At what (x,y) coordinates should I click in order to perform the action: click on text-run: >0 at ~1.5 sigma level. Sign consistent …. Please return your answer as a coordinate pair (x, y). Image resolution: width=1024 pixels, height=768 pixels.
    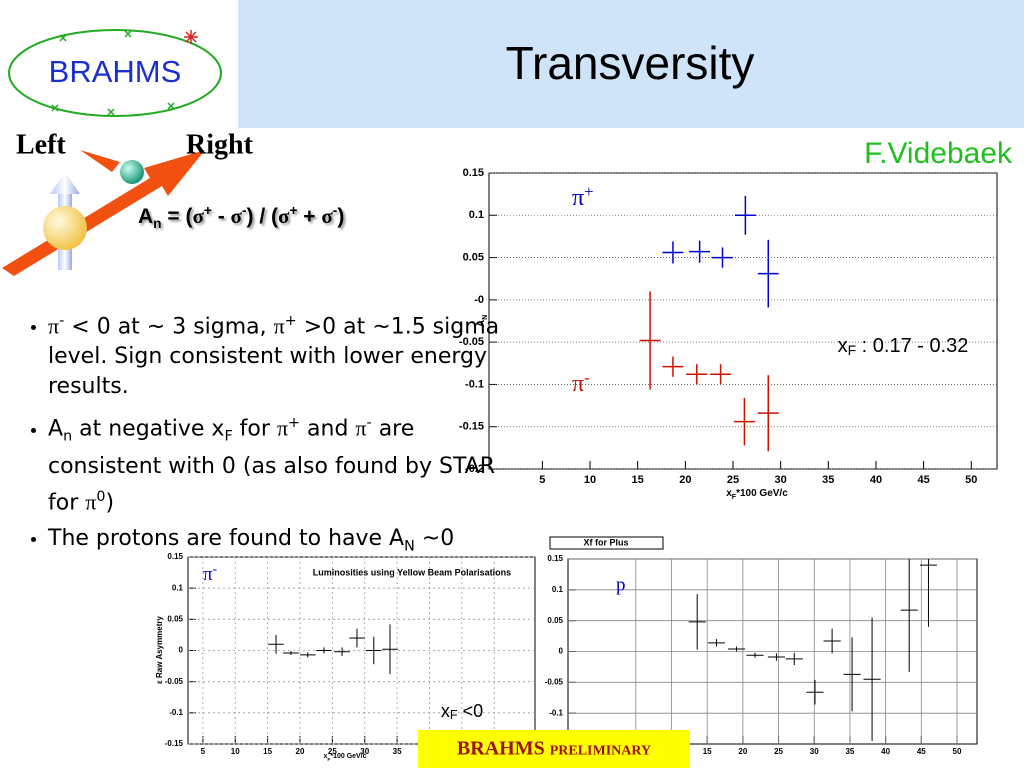
    Looking at the image, I should click on (274, 357).